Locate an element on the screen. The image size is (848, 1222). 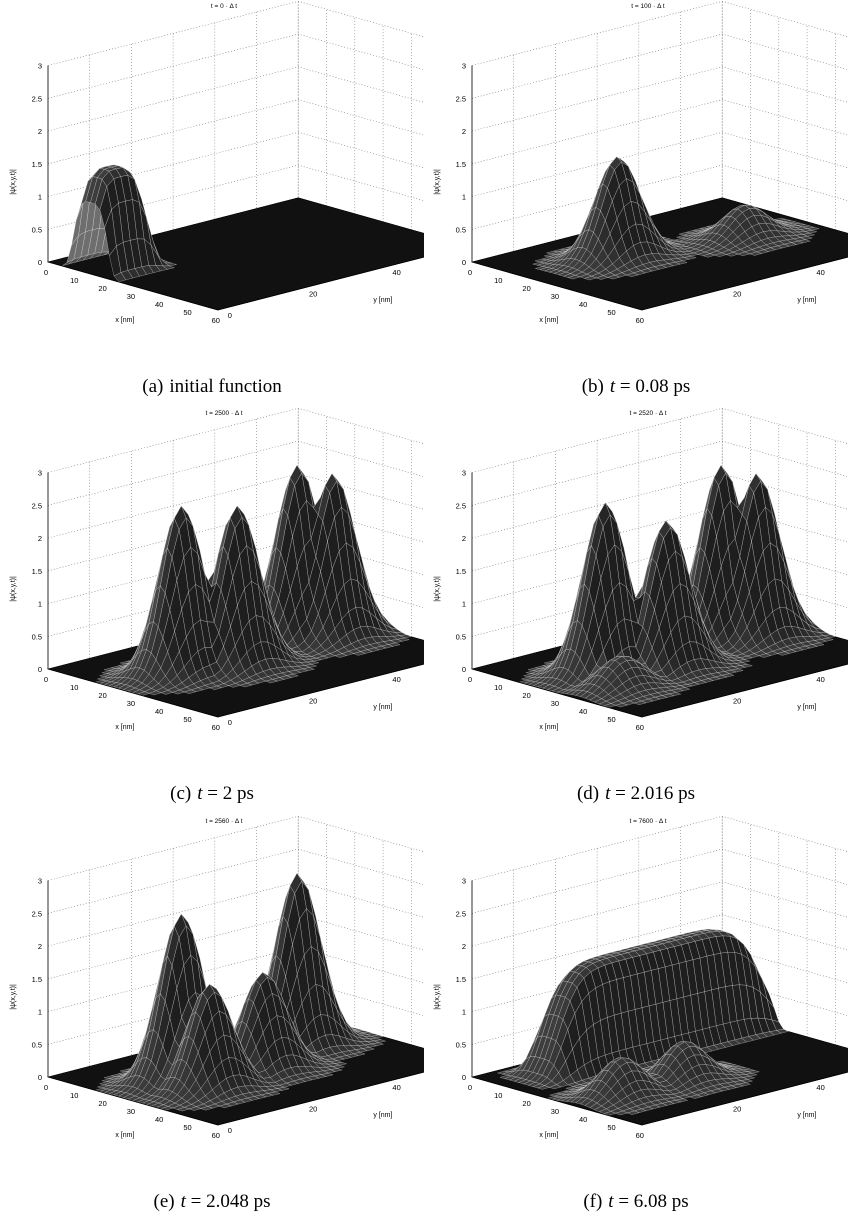
figure-caption: (f) t = 6.08 ps is located at coordinates (636, 1202).